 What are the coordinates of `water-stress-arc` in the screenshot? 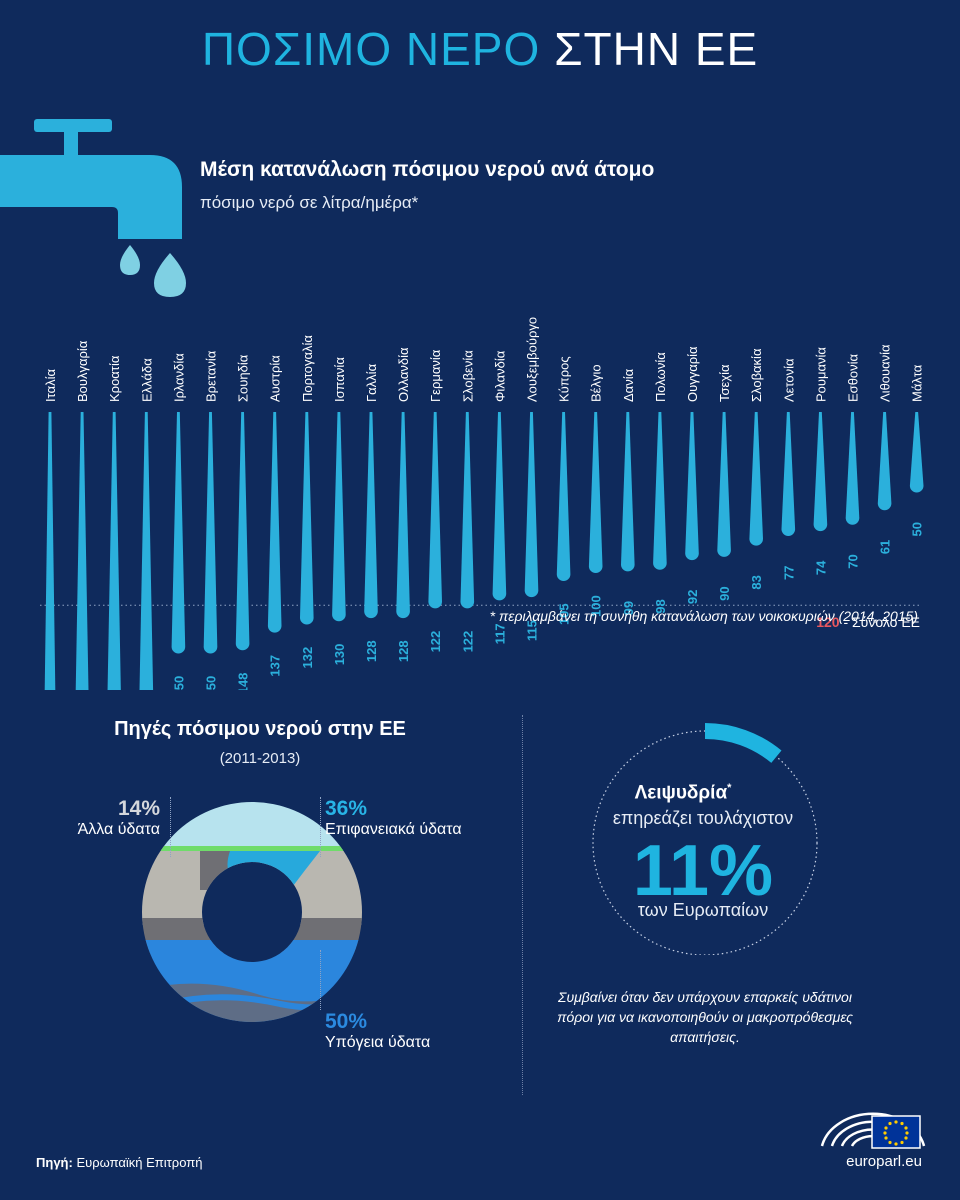 It's located at (743, 743).